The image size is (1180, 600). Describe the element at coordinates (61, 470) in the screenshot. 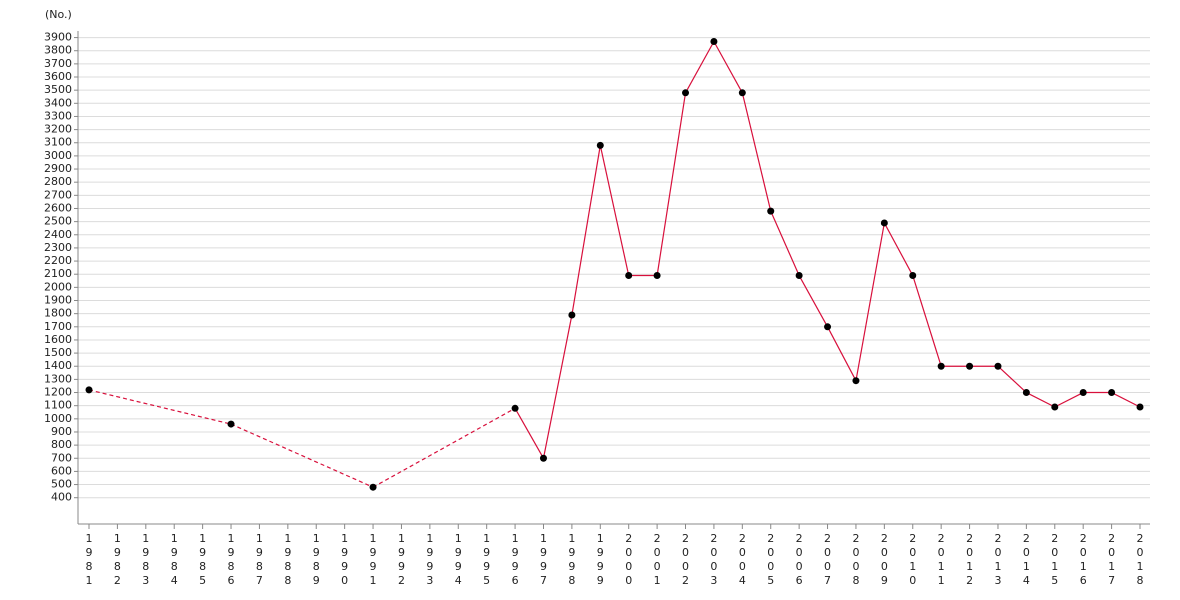

I see `y-tick-label: 600` at that location.